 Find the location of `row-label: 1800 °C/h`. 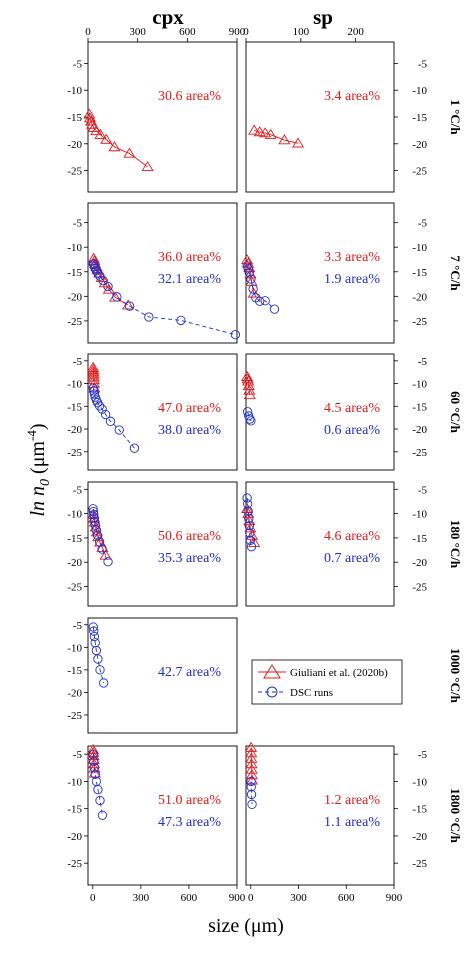

row-label: 1800 °C/h is located at coordinates (455, 815).